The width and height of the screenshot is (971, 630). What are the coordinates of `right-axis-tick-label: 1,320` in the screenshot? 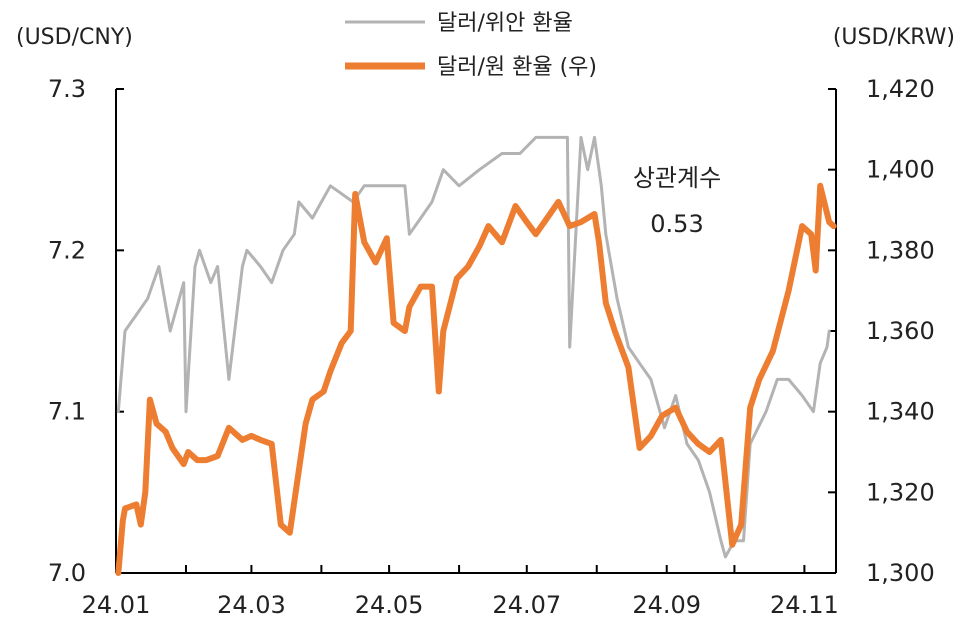 It's located at (900, 492).